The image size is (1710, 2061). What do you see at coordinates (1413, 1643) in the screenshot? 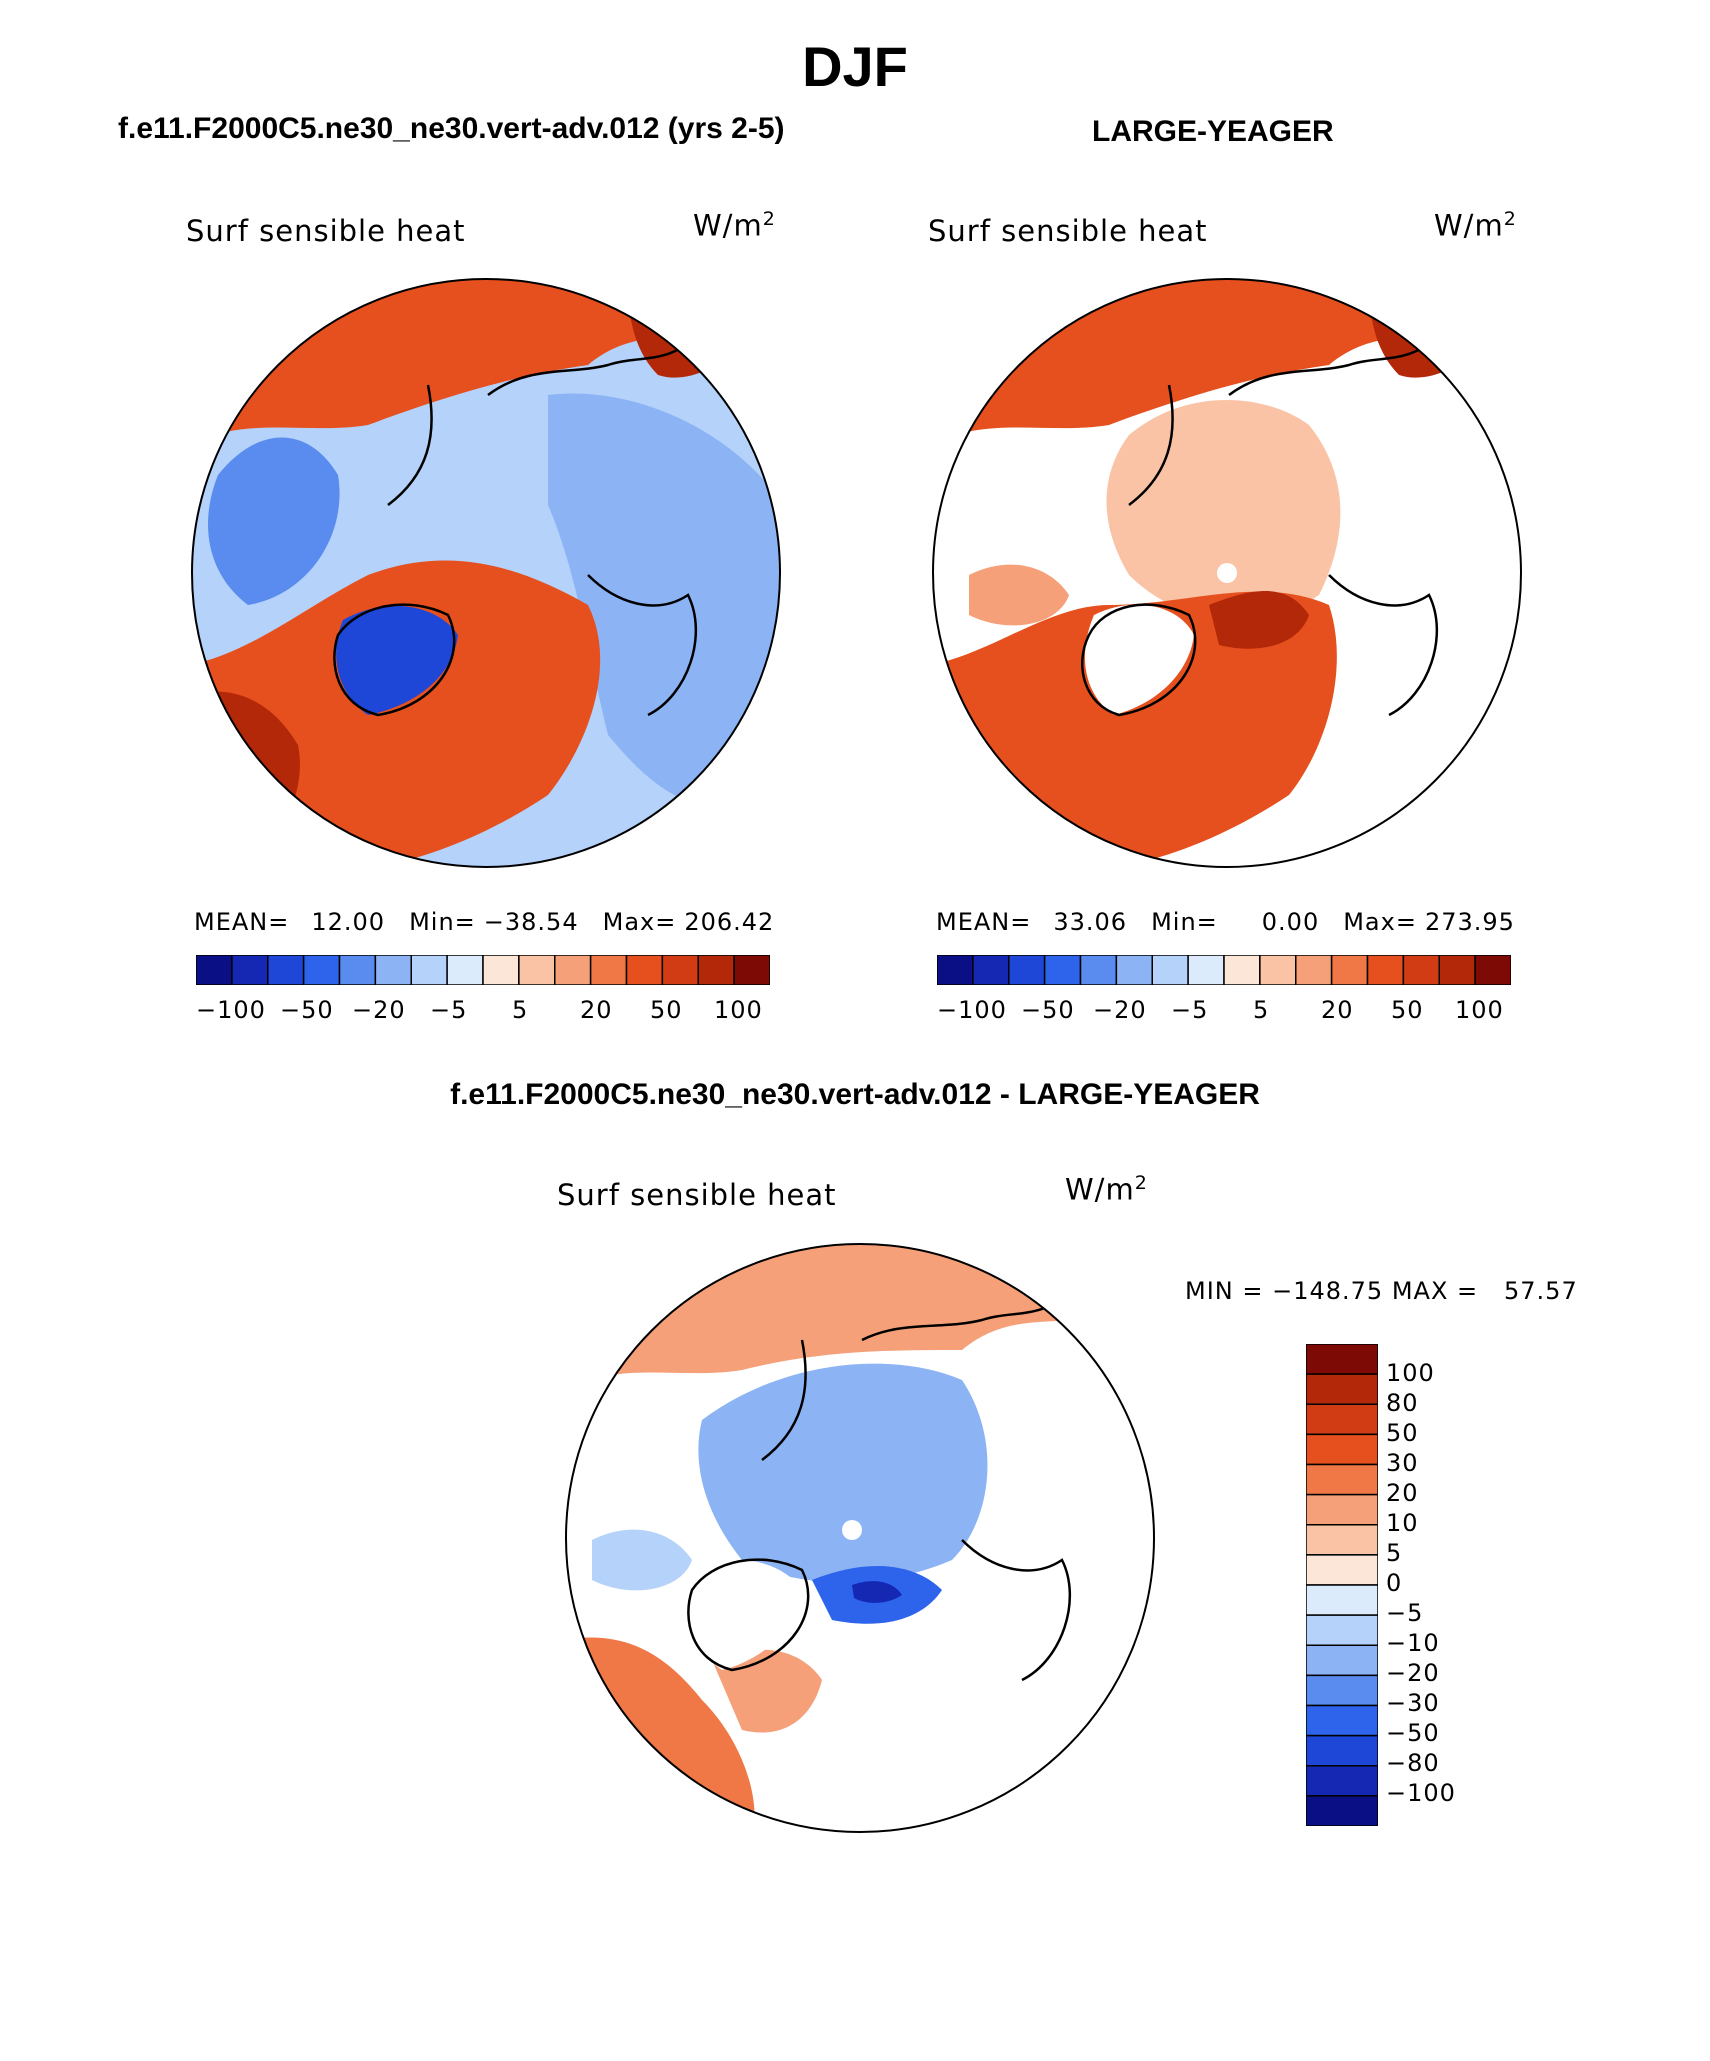
I see `diff-colorbar-tick: −10` at bounding box center [1413, 1643].